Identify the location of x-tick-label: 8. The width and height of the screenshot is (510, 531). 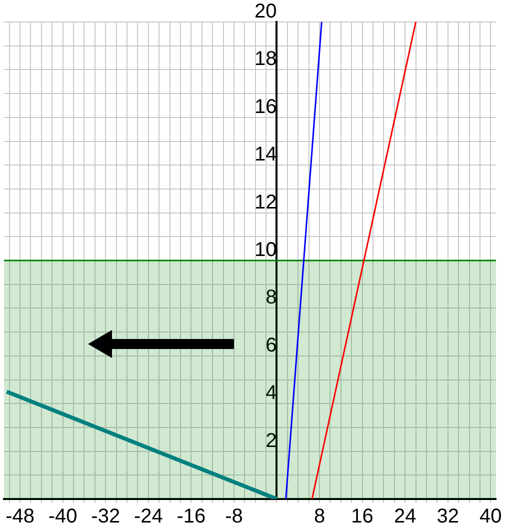
(320, 517).